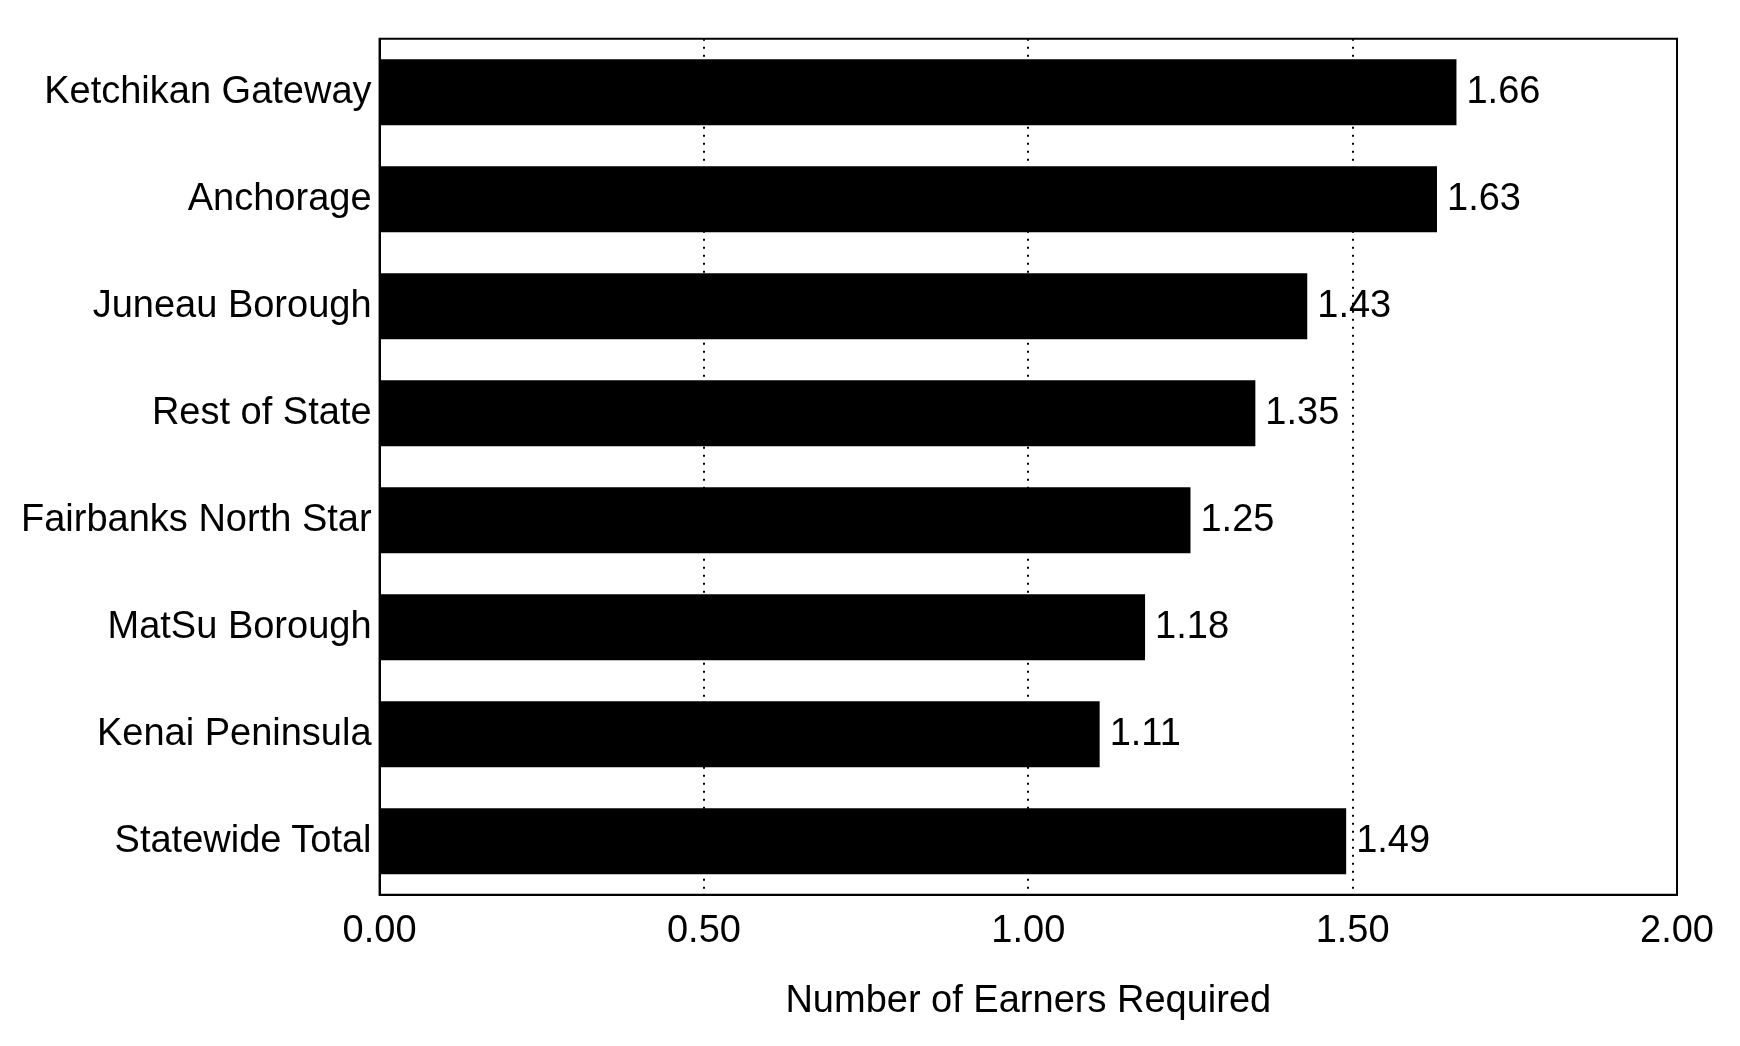 This screenshot has height=1046, width=1740. Describe the element at coordinates (1503, 89) in the screenshot. I see `data-label: 1.66` at that location.